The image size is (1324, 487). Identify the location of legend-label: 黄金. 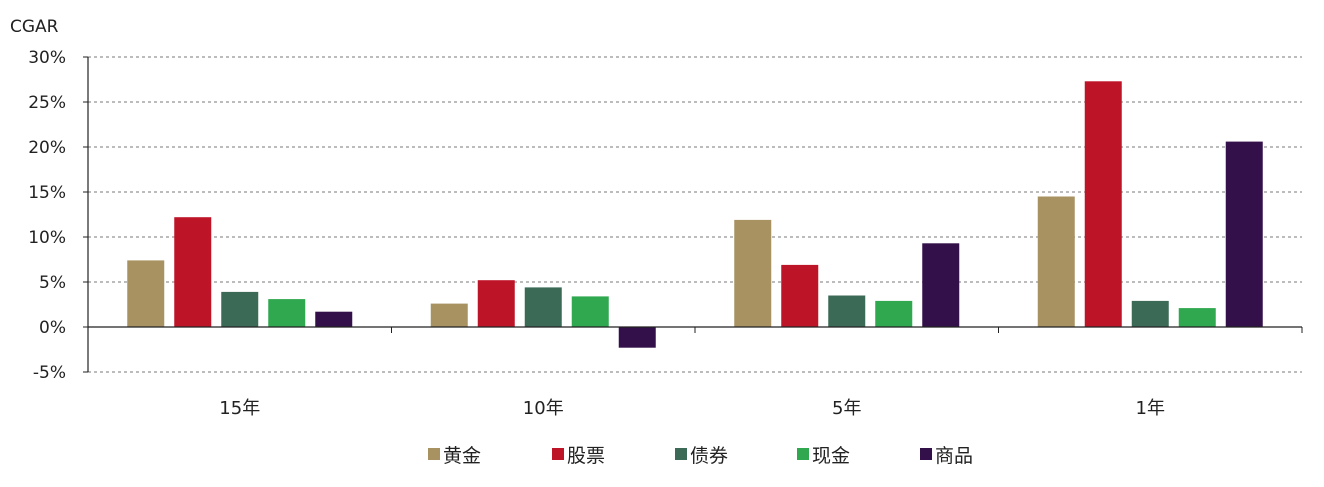
(462, 456).